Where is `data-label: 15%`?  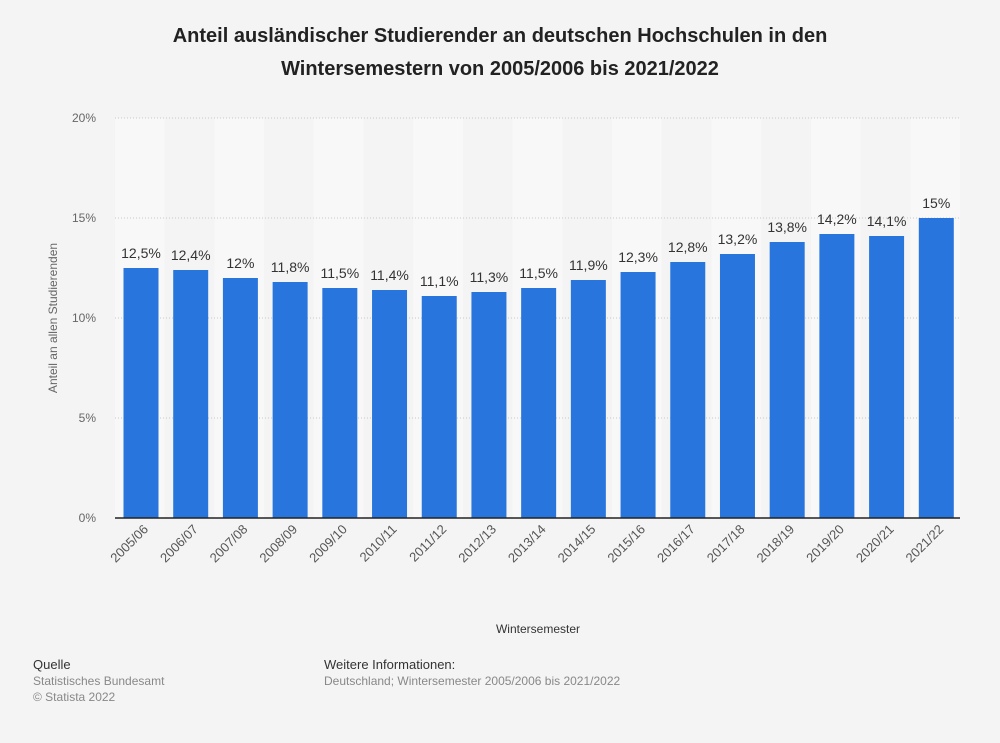
data-label: 15% is located at coordinates (936, 203).